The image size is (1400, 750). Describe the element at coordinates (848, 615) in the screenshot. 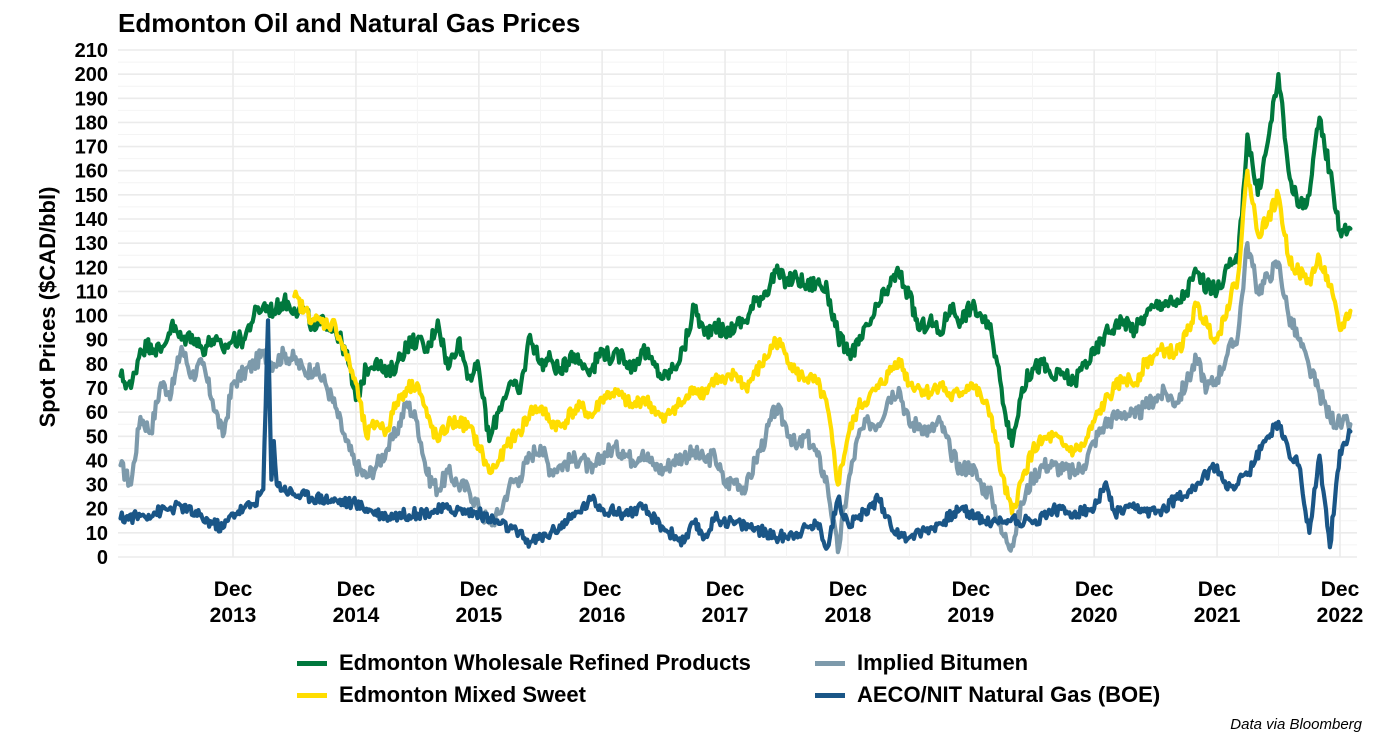

I see `x-tick-label-year: 2018` at that location.